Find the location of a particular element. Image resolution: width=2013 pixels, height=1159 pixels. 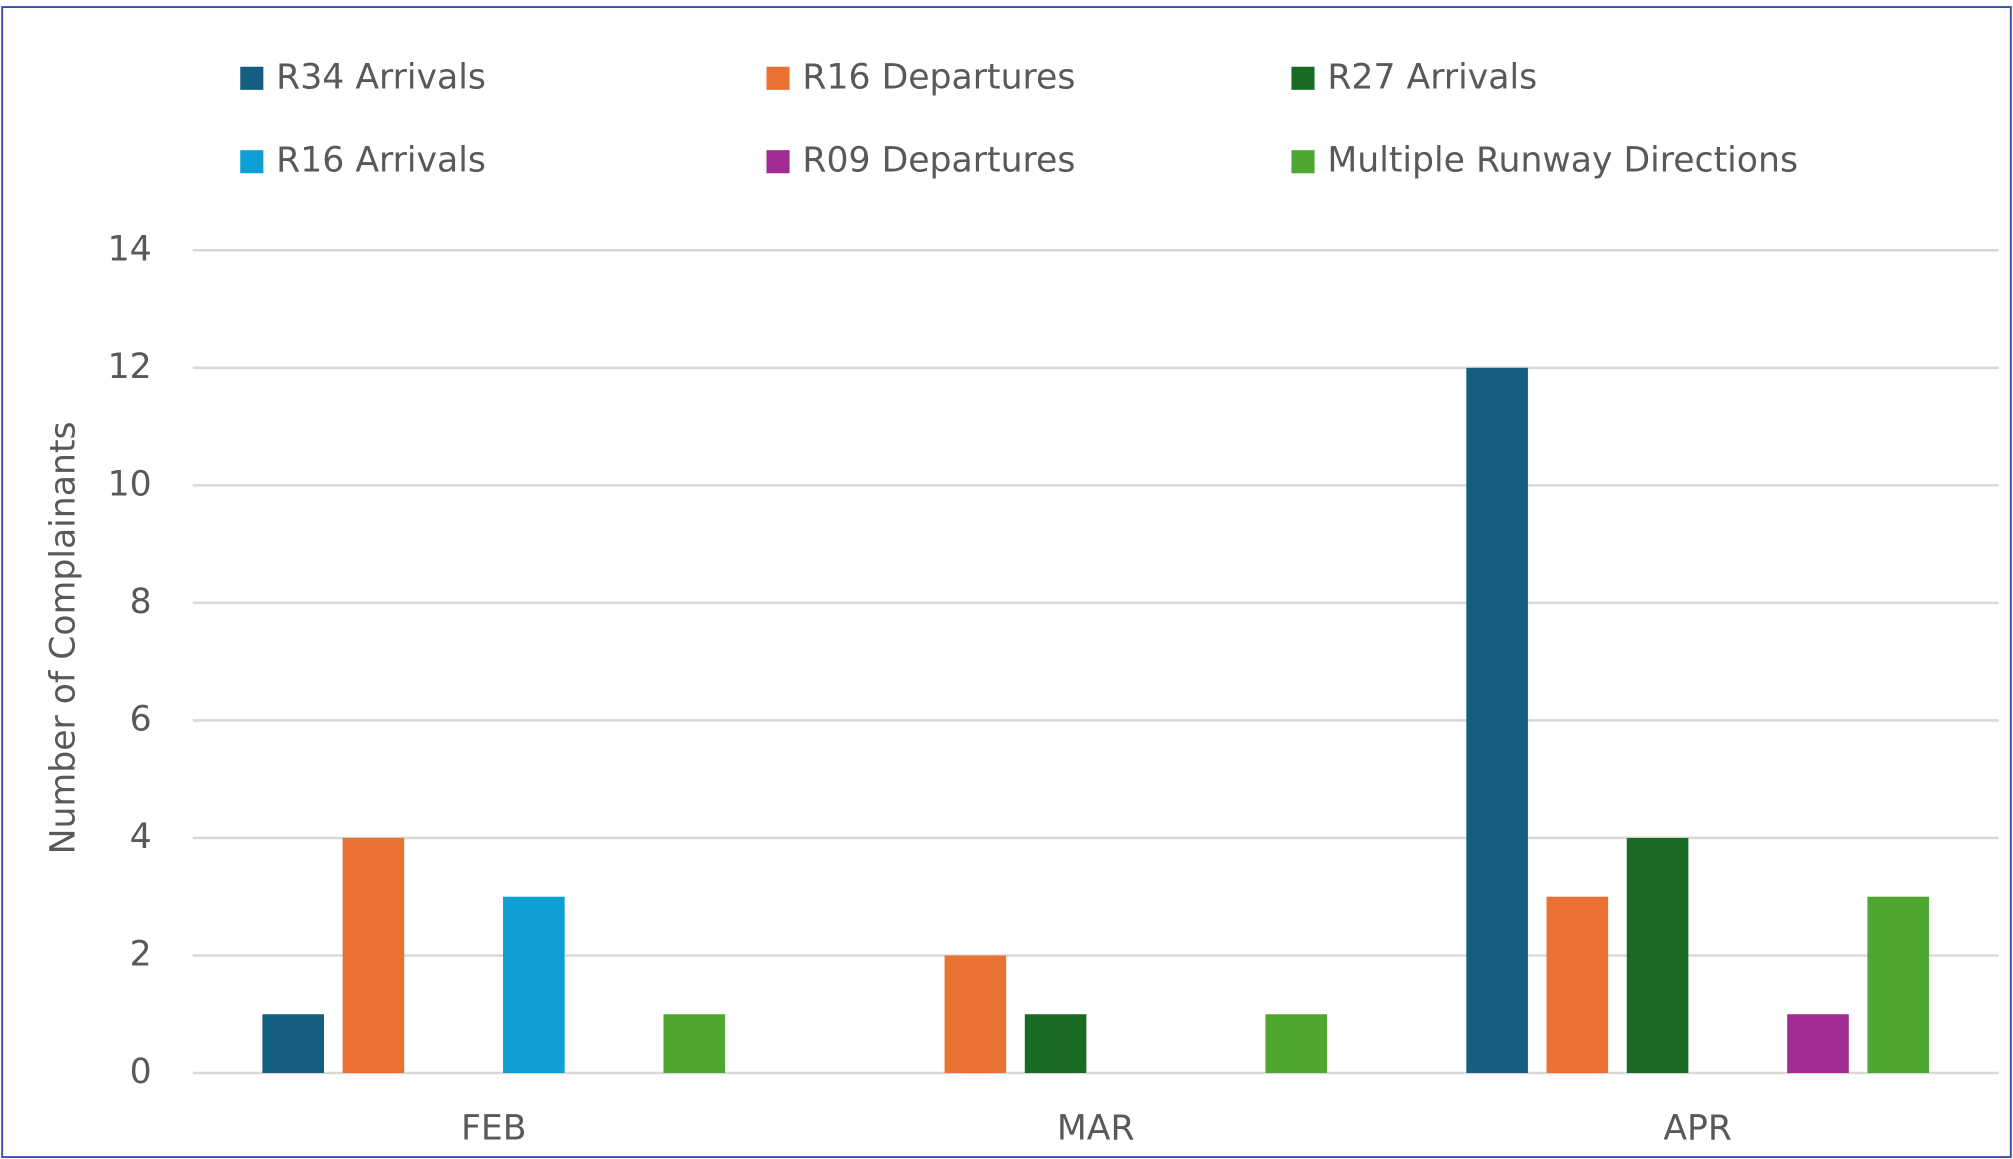

y-tick-label: 2 is located at coordinates (141, 954).